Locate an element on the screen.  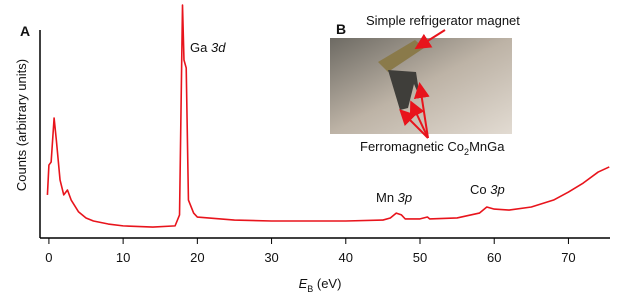
annotation: Ga 3d is located at coordinates (208, 47).